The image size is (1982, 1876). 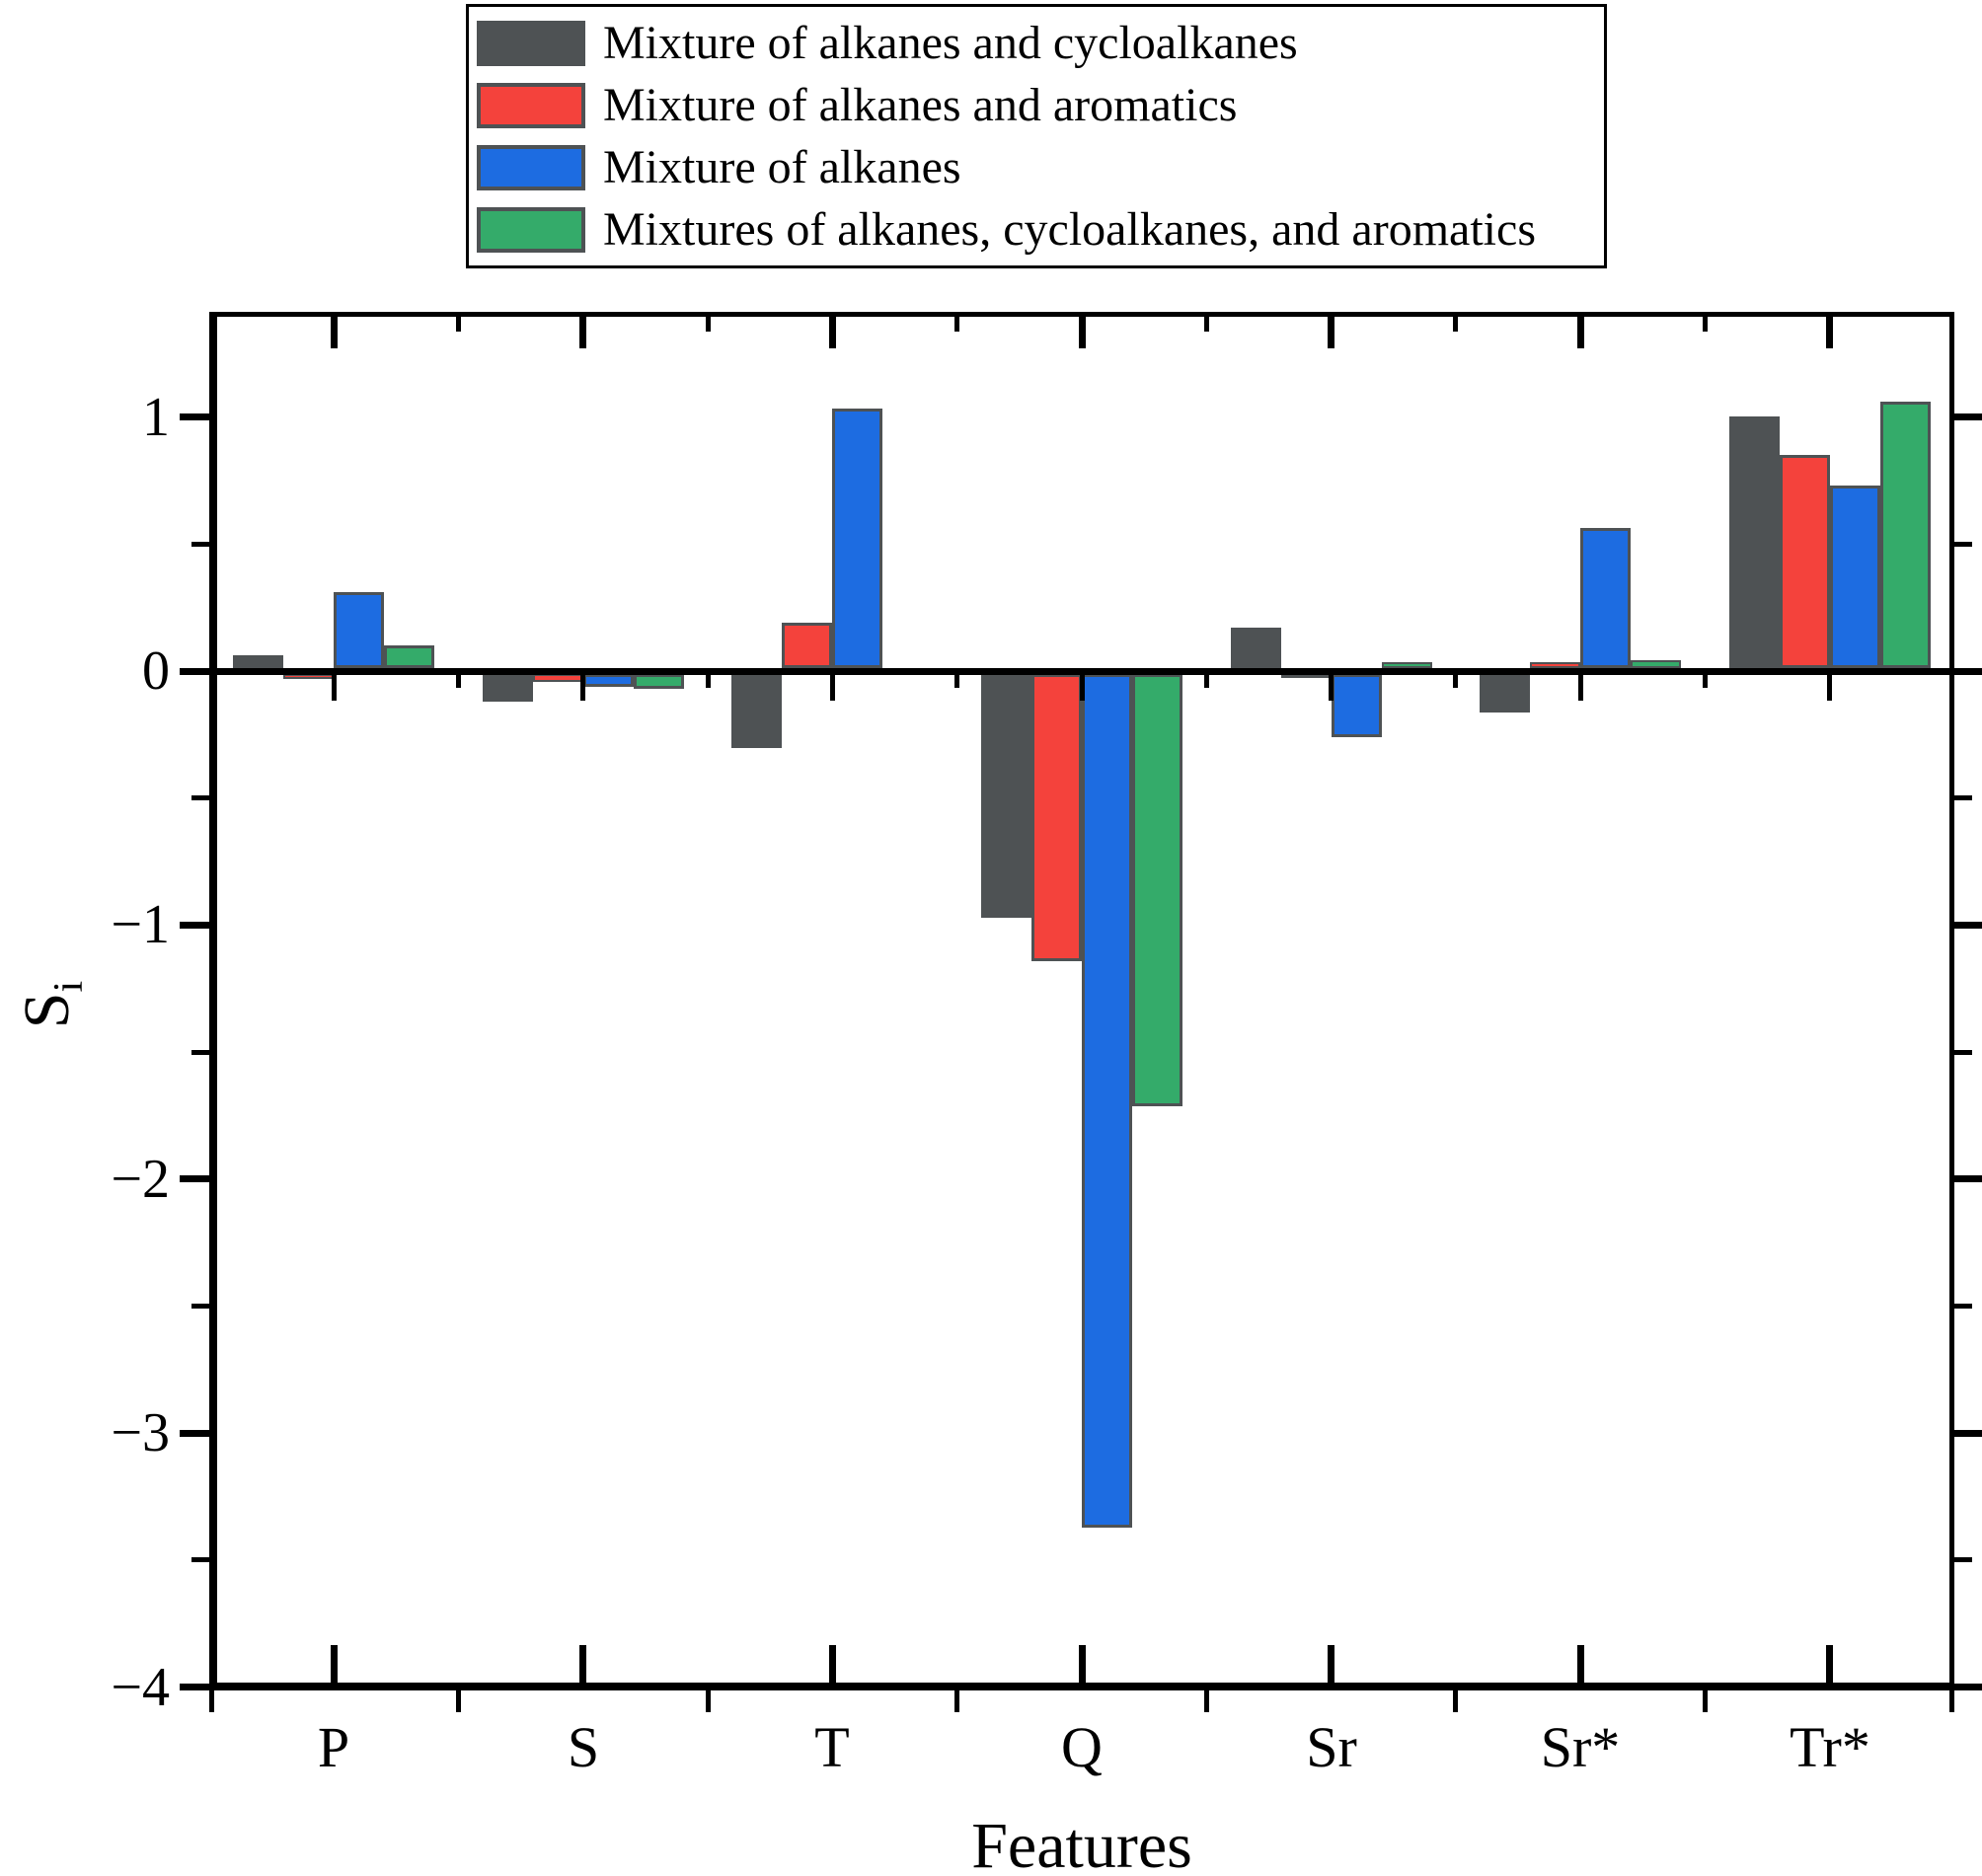 What do you see at coordinates (140, 925) in the screenshot?
I see `y-tick-label: −1` at bounding box center [140, 925].